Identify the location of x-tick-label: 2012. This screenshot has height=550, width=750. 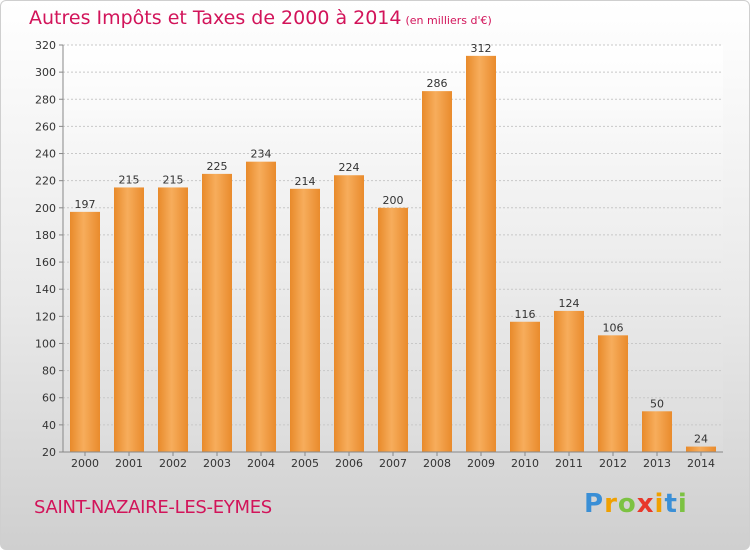
(613, 463).